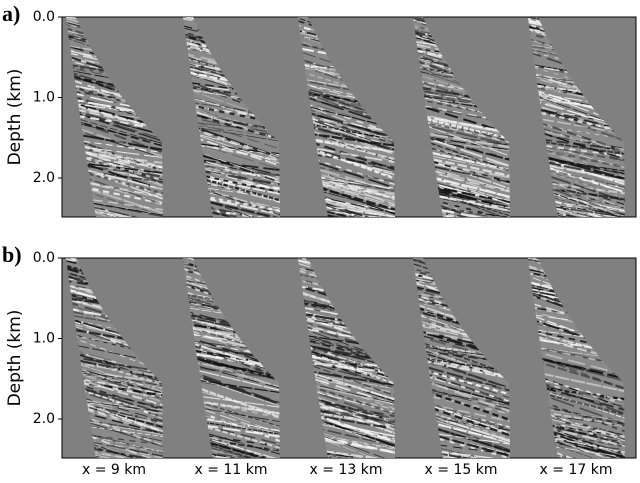 The height and width of the screenshot is (483, 640). What do you see at coordinates (44, 98) in the screenshot?
I see `y-tick-label: 1.0` at bounding box center [44, 98].